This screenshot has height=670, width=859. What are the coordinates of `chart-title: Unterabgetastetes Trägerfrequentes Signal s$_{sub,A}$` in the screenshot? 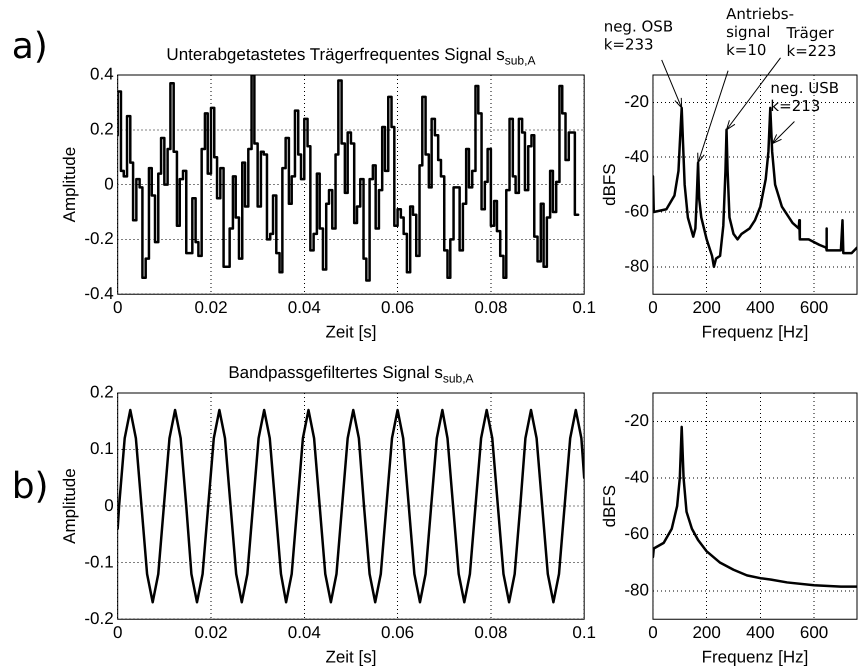 It's located at (351, 57).